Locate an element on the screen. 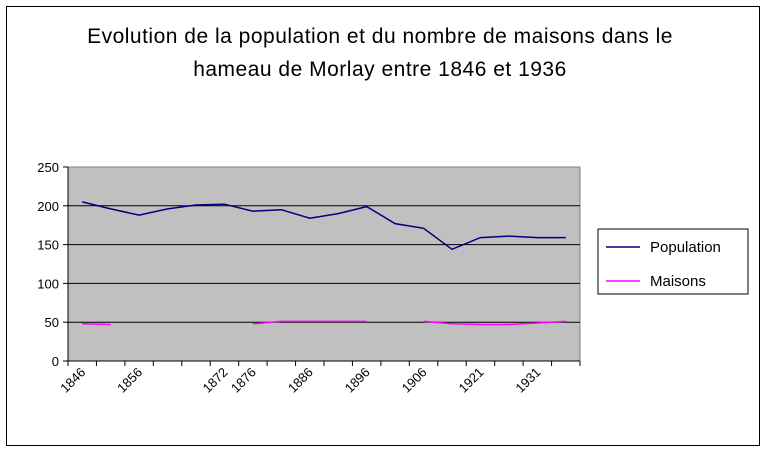  legend-label-maisons: Maisons is located at coordinates (678, 281).